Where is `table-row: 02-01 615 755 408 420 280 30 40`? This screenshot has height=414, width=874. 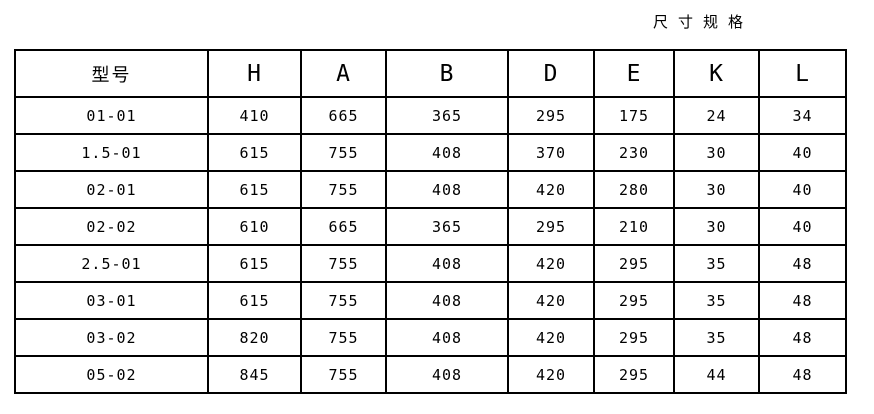 table-row: 02-01 615 755 408 420 280 30 40 is located at coordinates (430, 189).